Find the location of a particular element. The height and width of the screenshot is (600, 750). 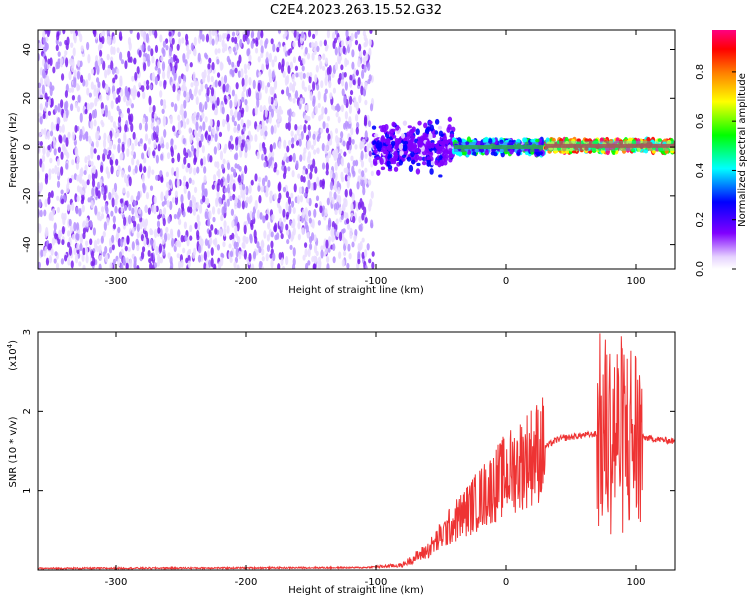

snr-x-tick-label-4: 100 is located at coordinates (635, 582).